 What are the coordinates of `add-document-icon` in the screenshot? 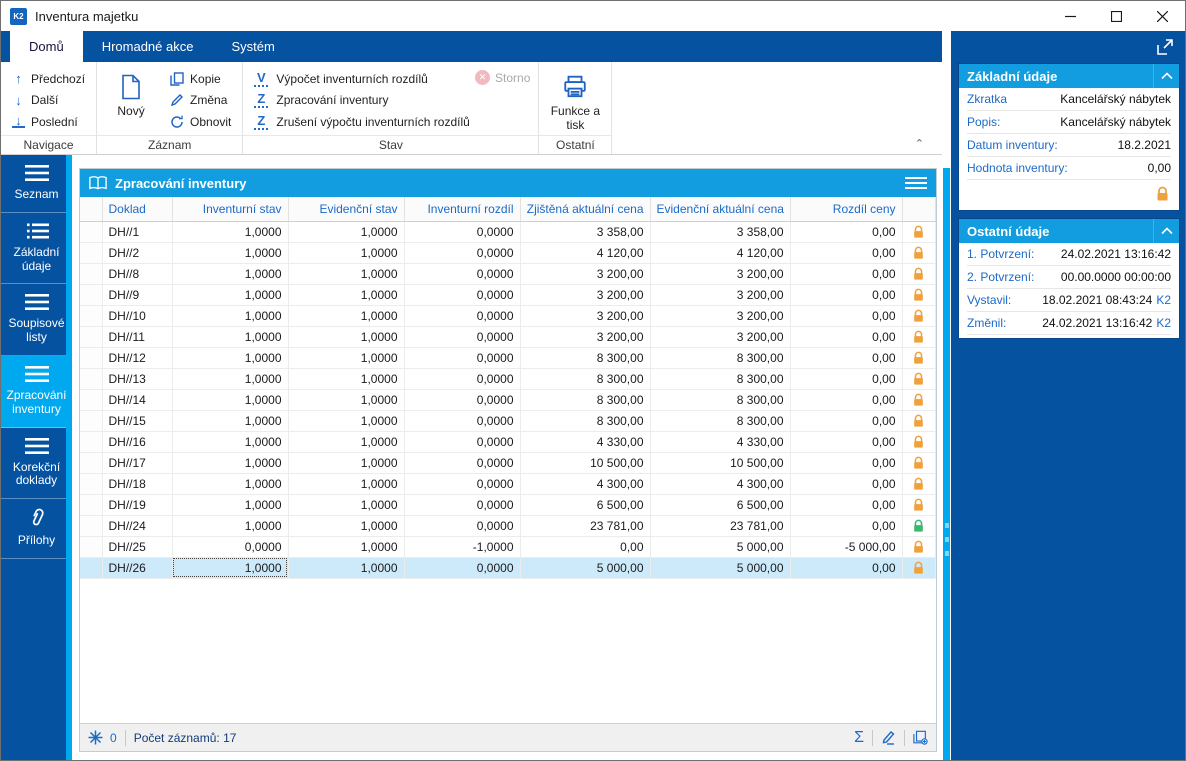 It's located at (920, 737).